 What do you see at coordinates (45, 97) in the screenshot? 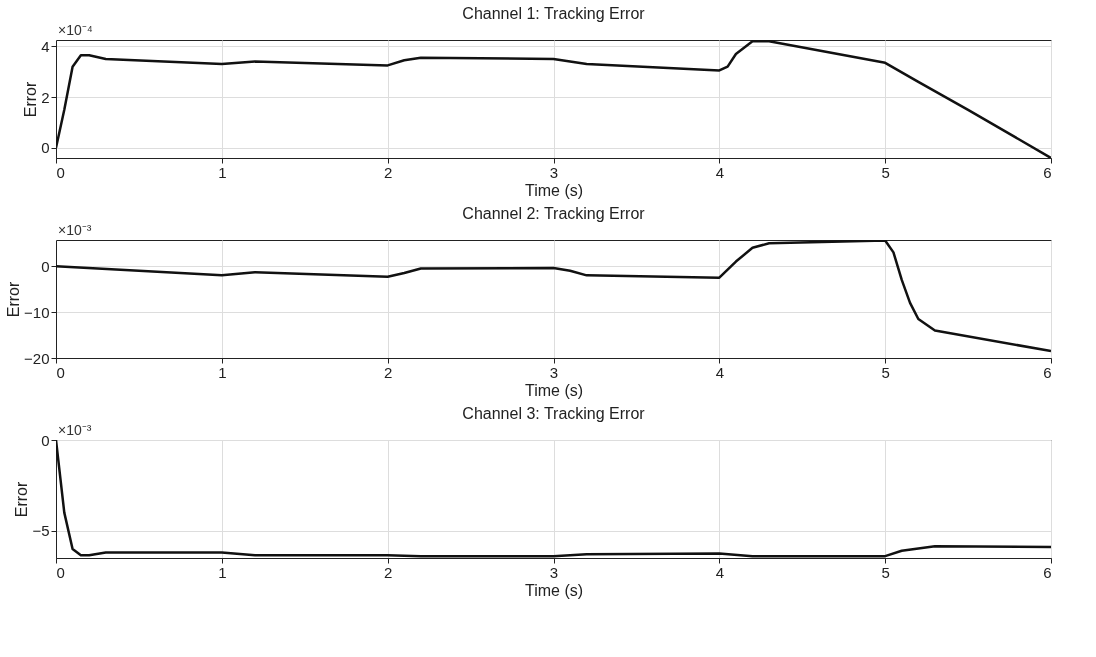
I see `y-tick-label: 2` at bounding box center [45, 97].